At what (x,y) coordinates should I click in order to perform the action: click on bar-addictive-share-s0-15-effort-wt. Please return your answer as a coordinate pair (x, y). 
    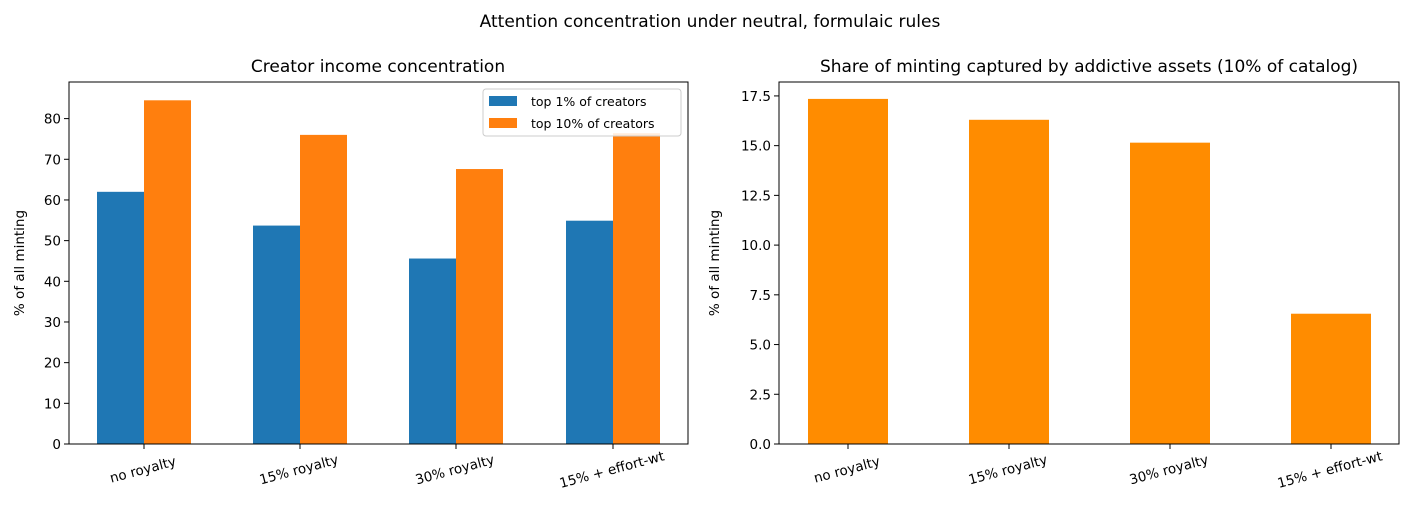
    Looking at the image, I should click on (1331, 378).